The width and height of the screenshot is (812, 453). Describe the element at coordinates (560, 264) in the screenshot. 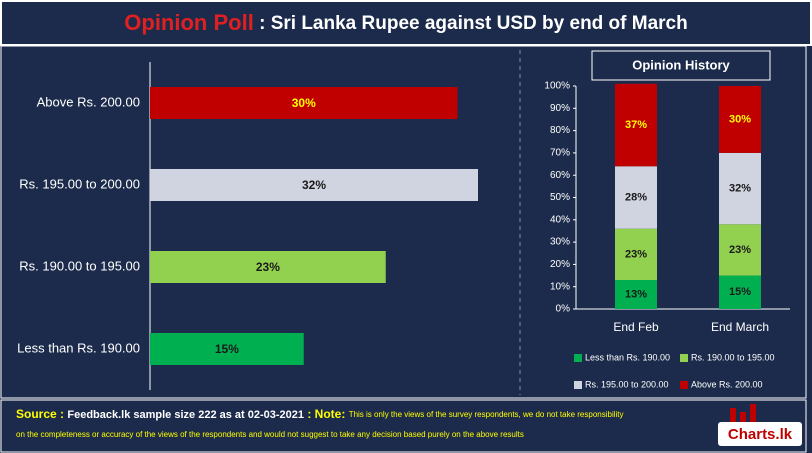

I see `y-tick-label: 20%` at that location.